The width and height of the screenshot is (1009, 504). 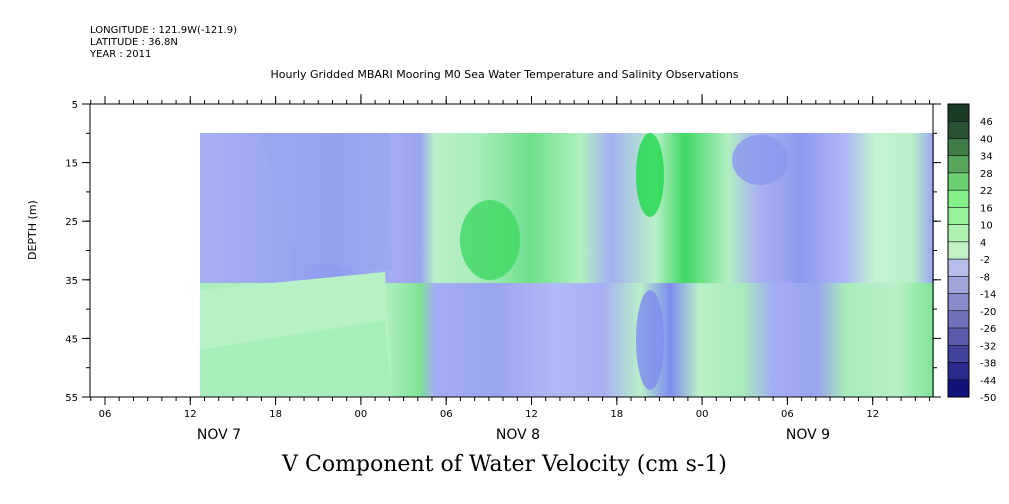 What do you see at coordinates (71, 281) in the screenshot?
I see `y-tick-label: 35` at bounding box center [71, 281].